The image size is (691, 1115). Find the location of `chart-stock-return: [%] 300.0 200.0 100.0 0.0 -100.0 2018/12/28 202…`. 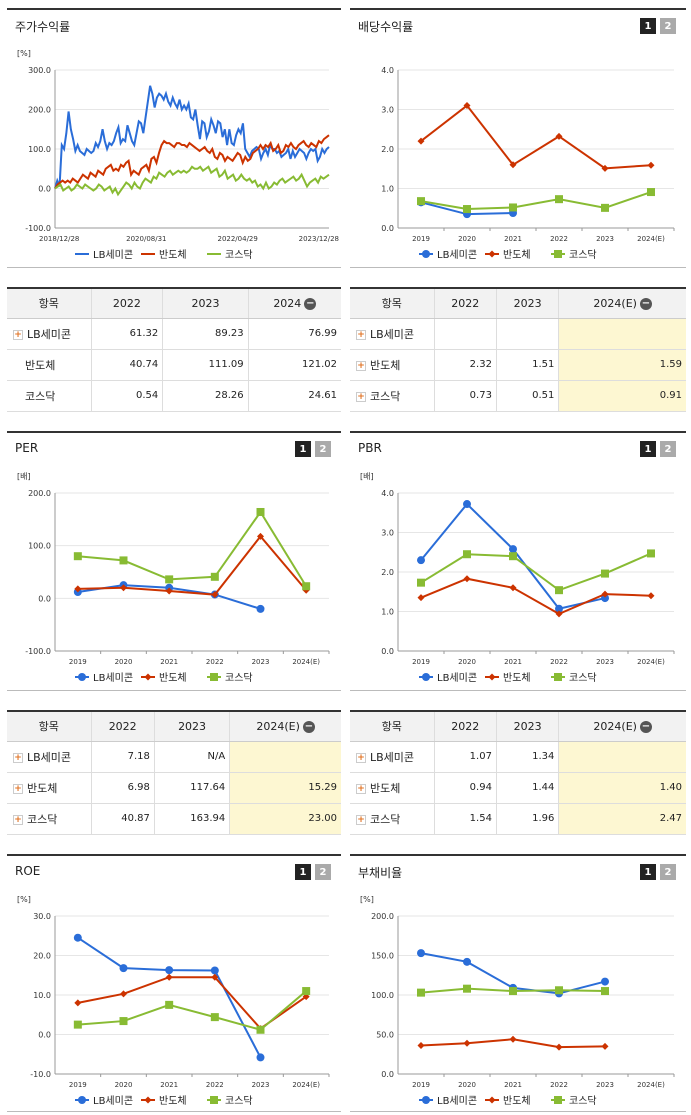

chart-stock-return: [%] 300.0 200.0 100.0 0.0 -100.0 2018/12/28 202… is located at coordinates (178, 155).